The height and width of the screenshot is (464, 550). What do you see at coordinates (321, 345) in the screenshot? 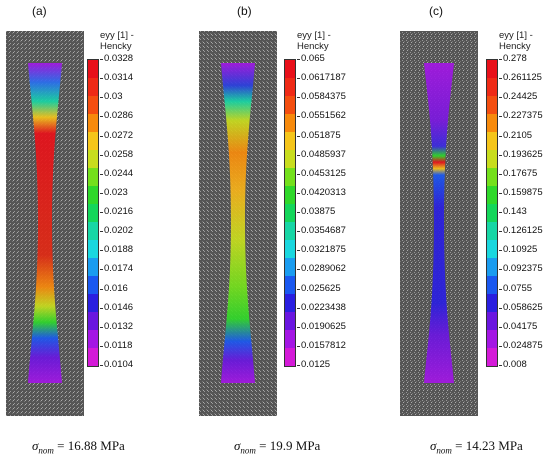
I see `colorbar-tick-label: 0.0157812` at bounding box center [321, 345].